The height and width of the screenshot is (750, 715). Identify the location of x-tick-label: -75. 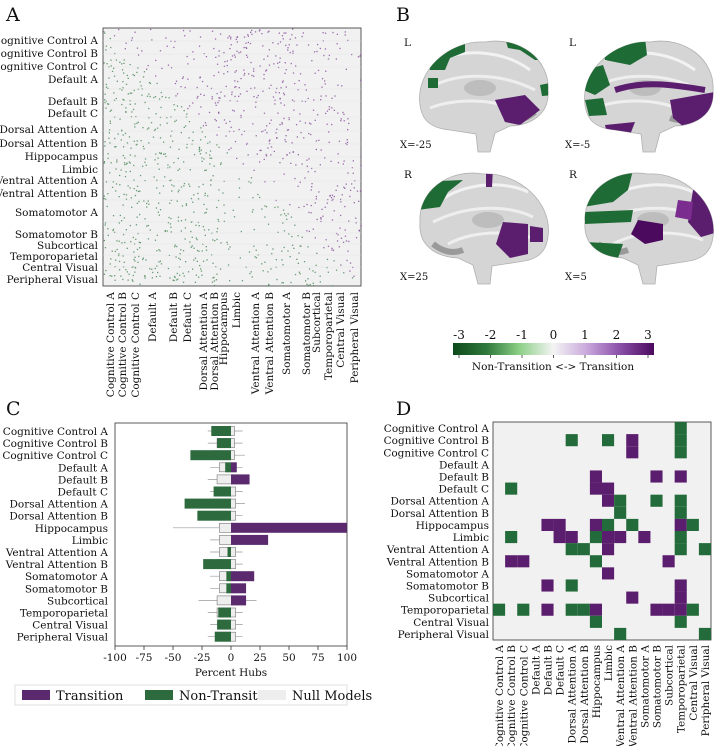
(144, 658).